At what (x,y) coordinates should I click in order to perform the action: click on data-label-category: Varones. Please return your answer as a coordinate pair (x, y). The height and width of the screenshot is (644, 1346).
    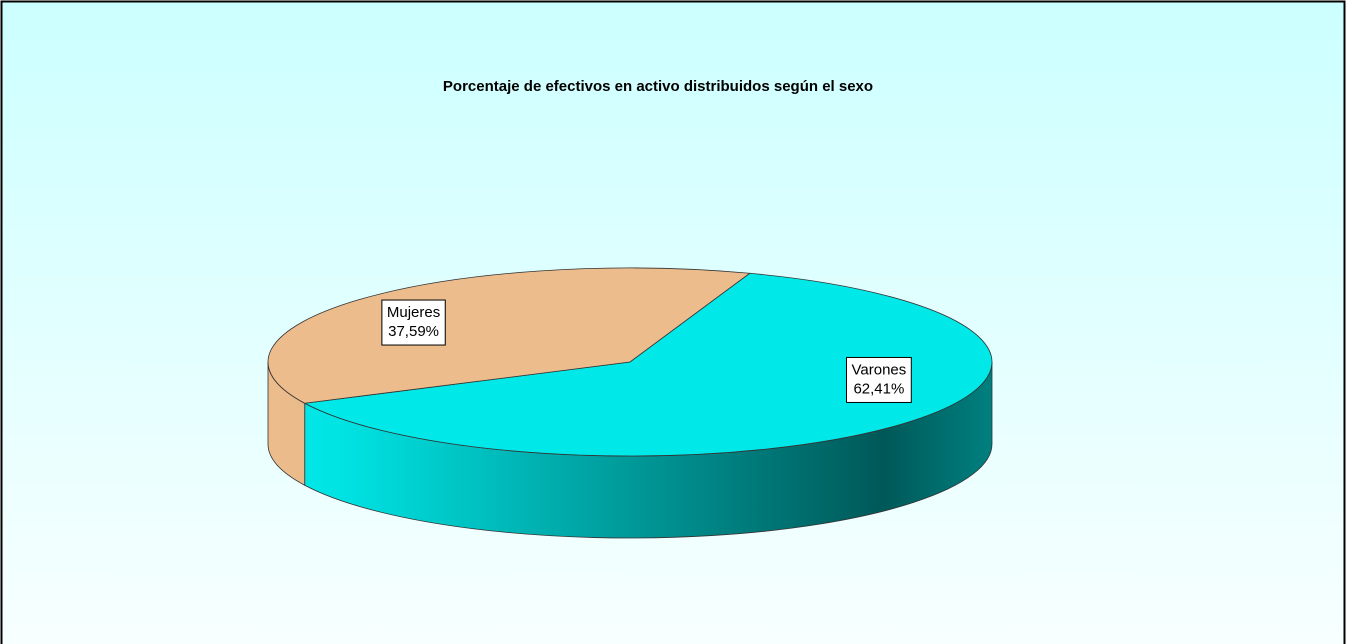
    Looking at the image, I should click on (879, 369).